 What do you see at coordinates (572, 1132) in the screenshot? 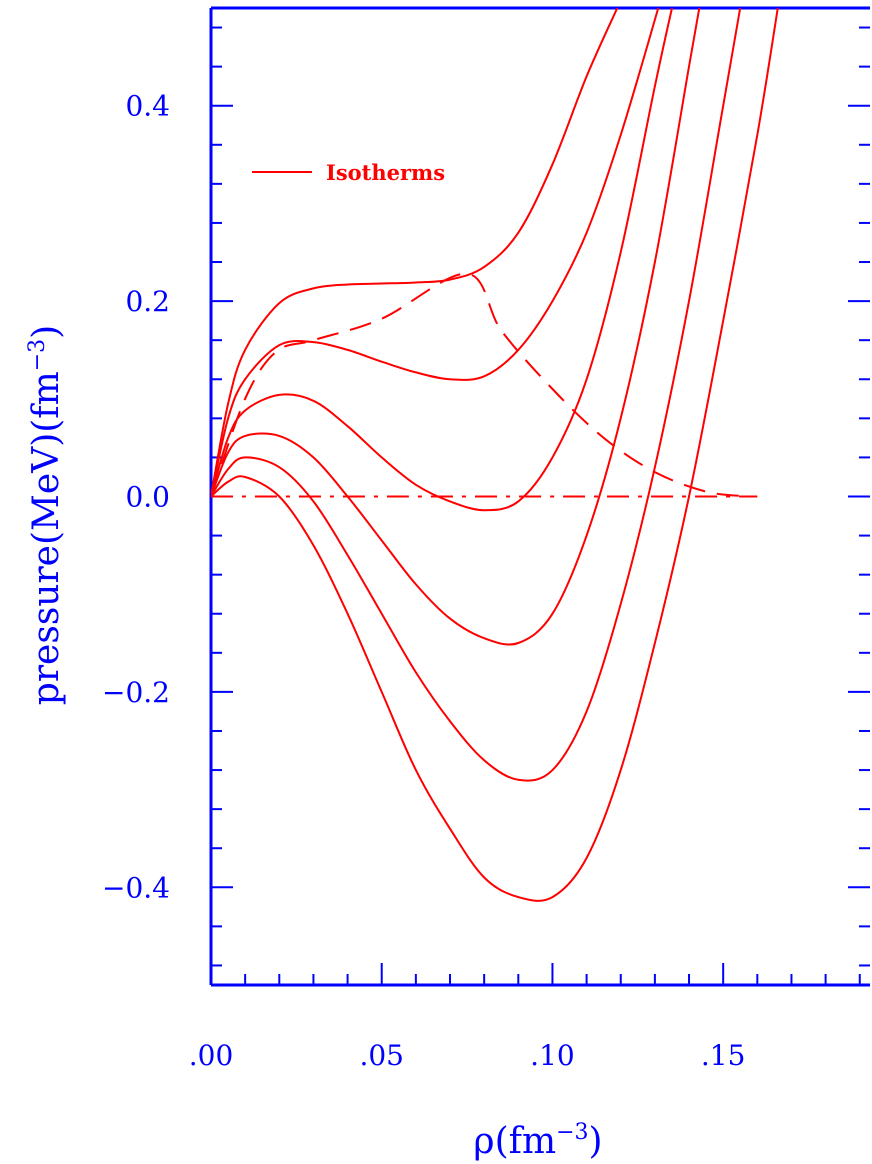
I see `x-axis-title-exponent: −3` at bounding box center [572, 1132].